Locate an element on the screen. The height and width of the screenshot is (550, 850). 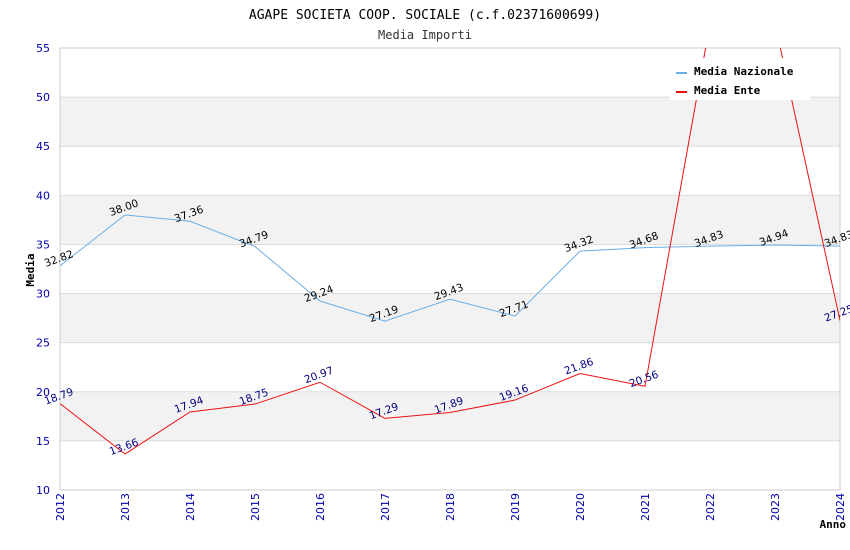
y-tick-label: 35 is located at coordinates (43, 244).